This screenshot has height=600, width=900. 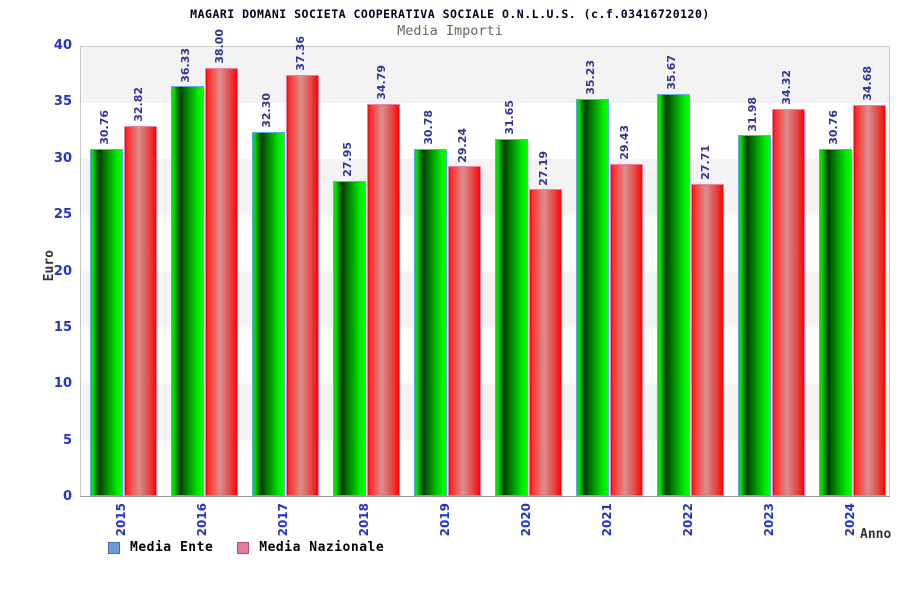 I want to click on bar-media-nazionale-2016, so click(x=221, y=281).